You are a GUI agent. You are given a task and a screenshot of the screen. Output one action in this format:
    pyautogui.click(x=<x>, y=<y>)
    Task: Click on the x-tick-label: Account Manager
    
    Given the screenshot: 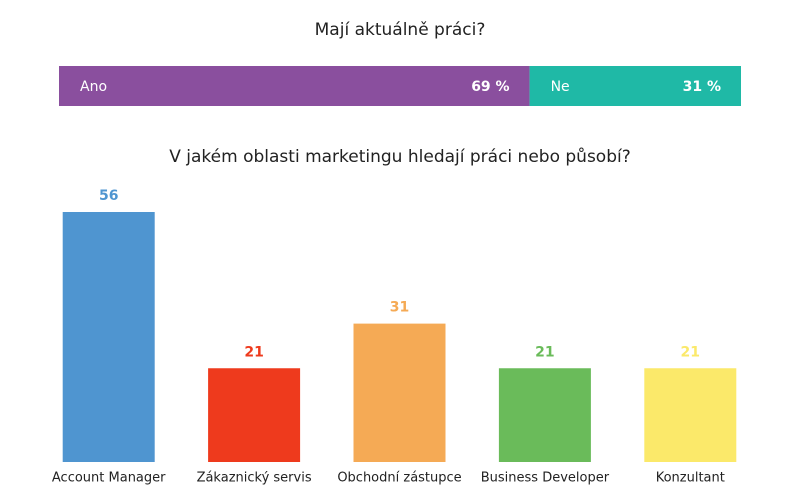 What is the action you would take?
    pyautogui.click(x=109, y=478)
    